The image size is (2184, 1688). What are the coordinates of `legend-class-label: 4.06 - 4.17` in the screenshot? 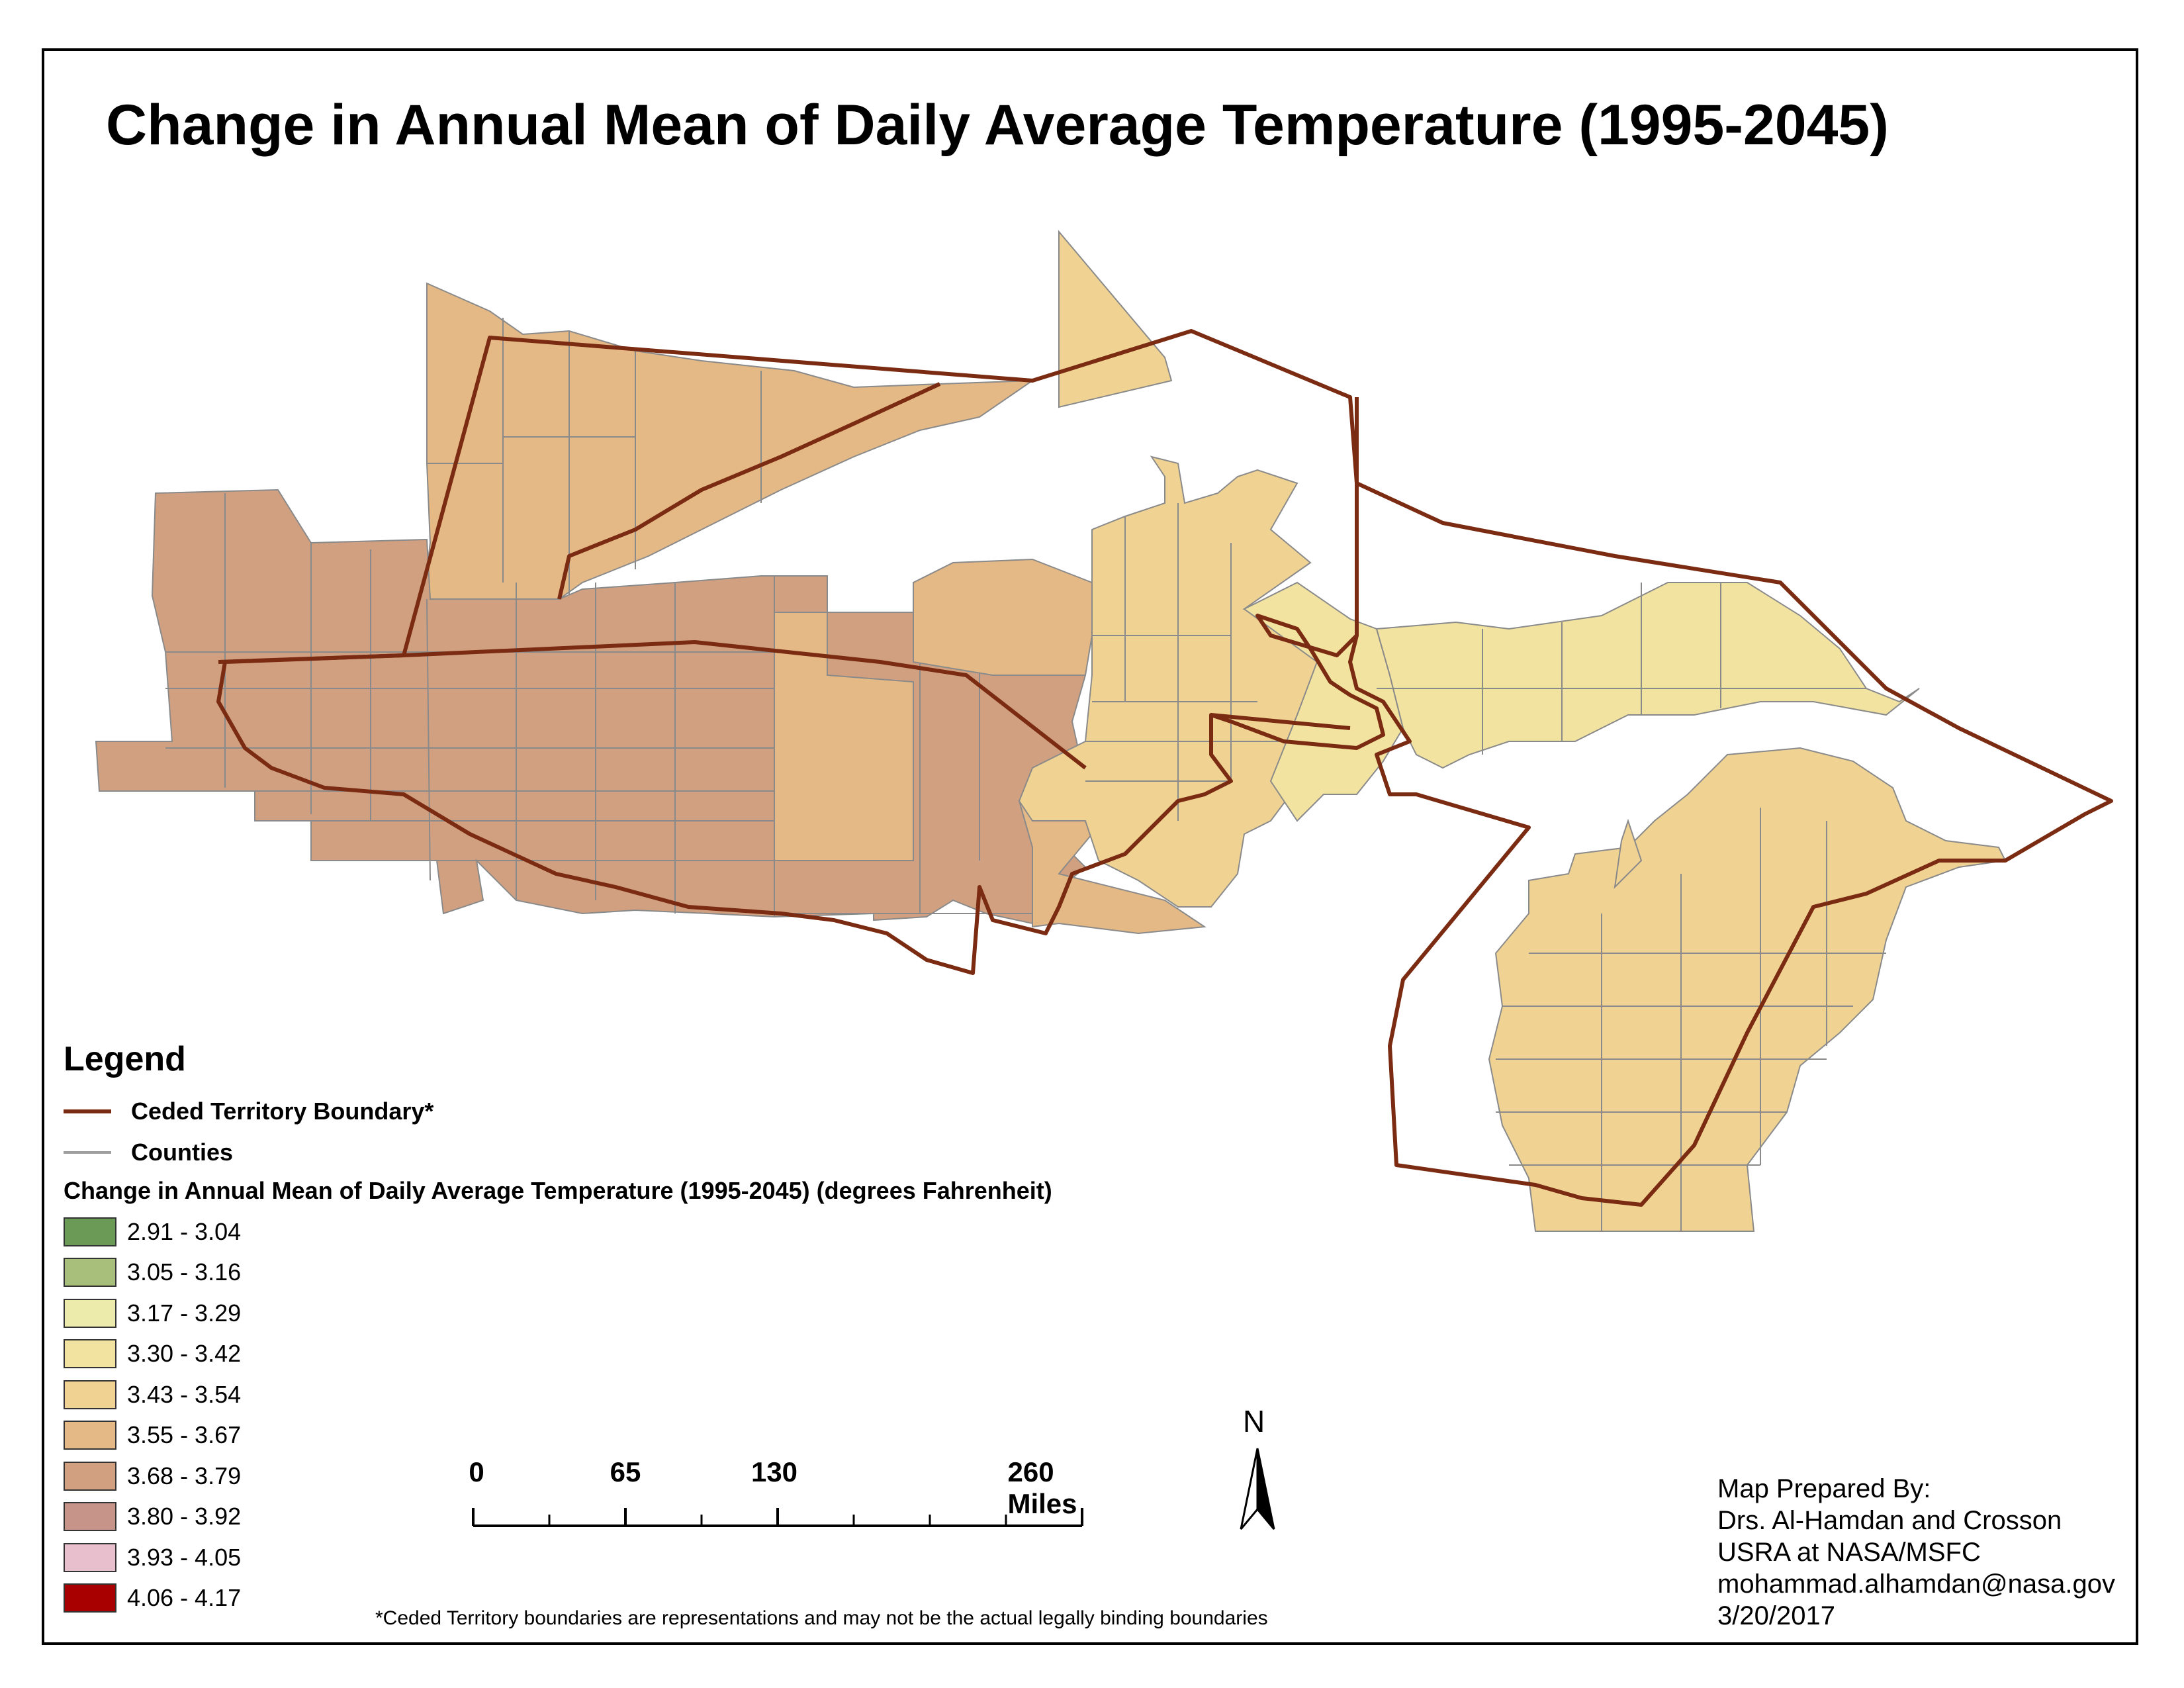 It's located at (184, 1598).